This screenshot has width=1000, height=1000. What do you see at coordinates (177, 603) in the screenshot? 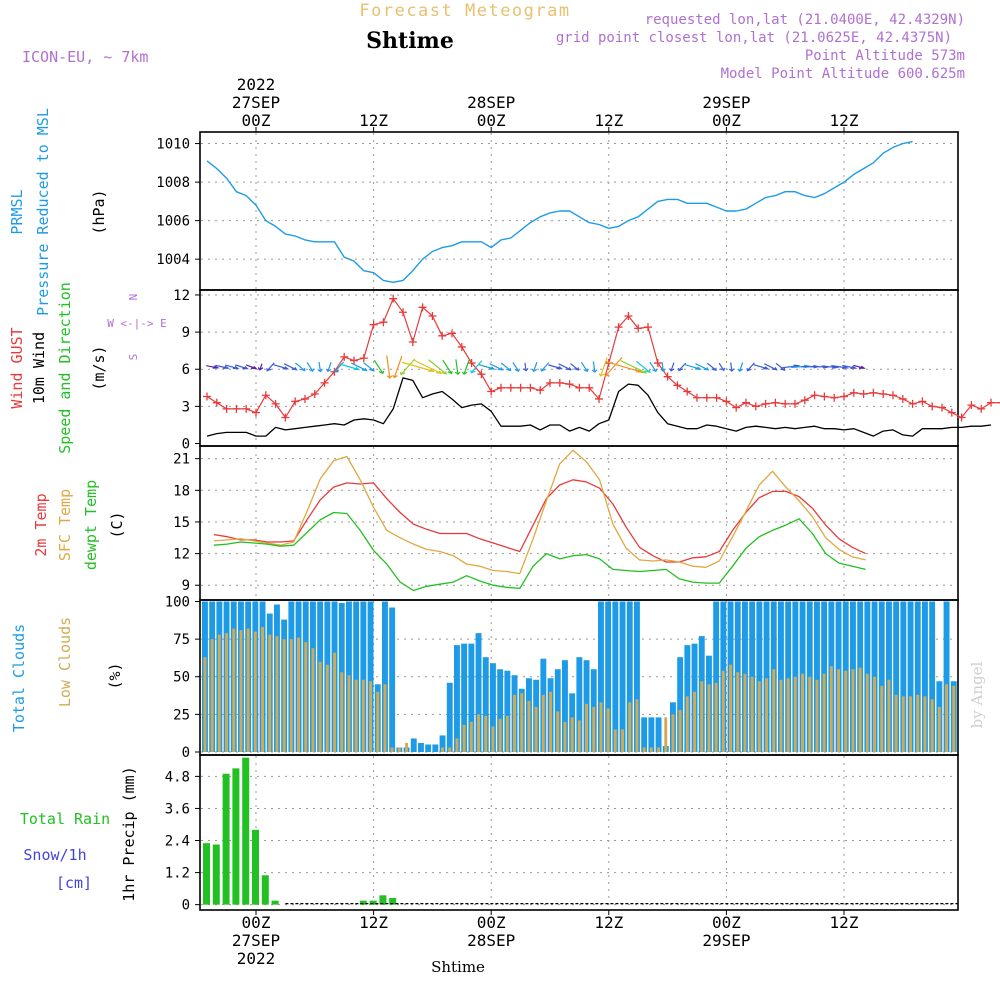
I see `y-tick-label: 100` at bounding box center [177, 603].